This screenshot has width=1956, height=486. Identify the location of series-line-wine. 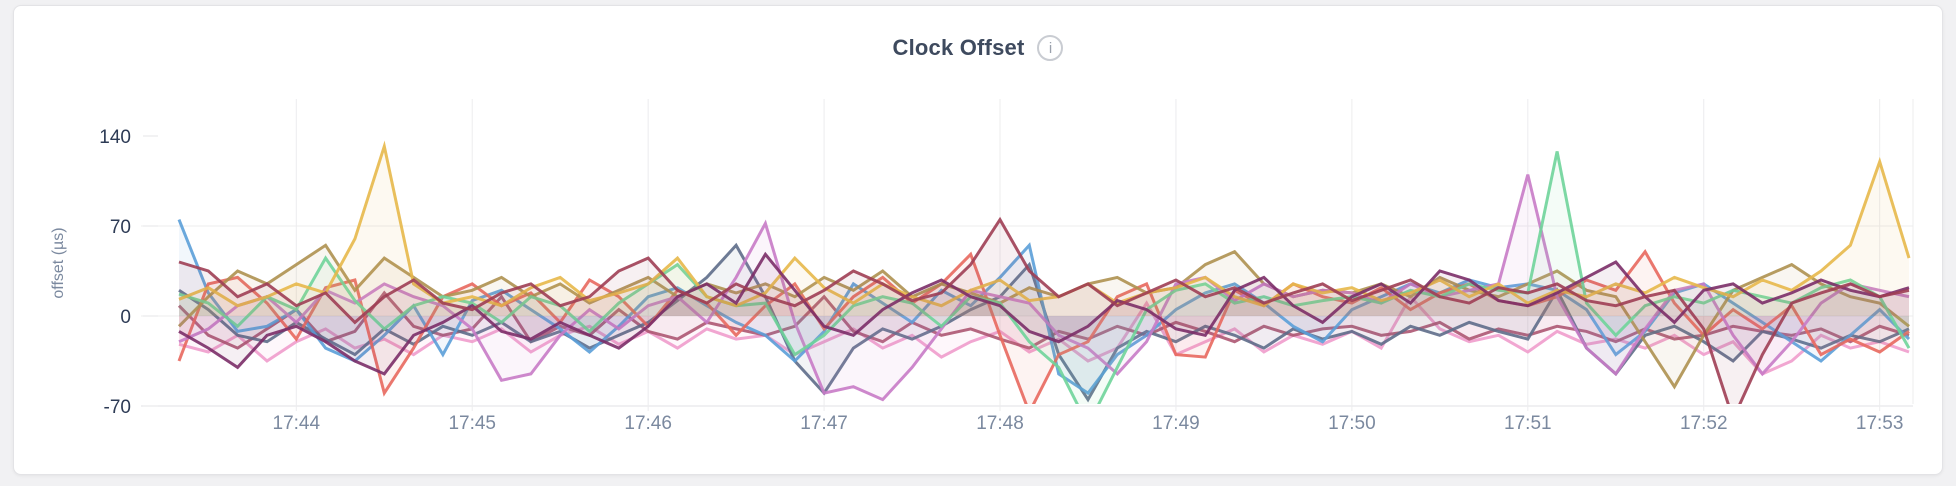
(1043, 320).